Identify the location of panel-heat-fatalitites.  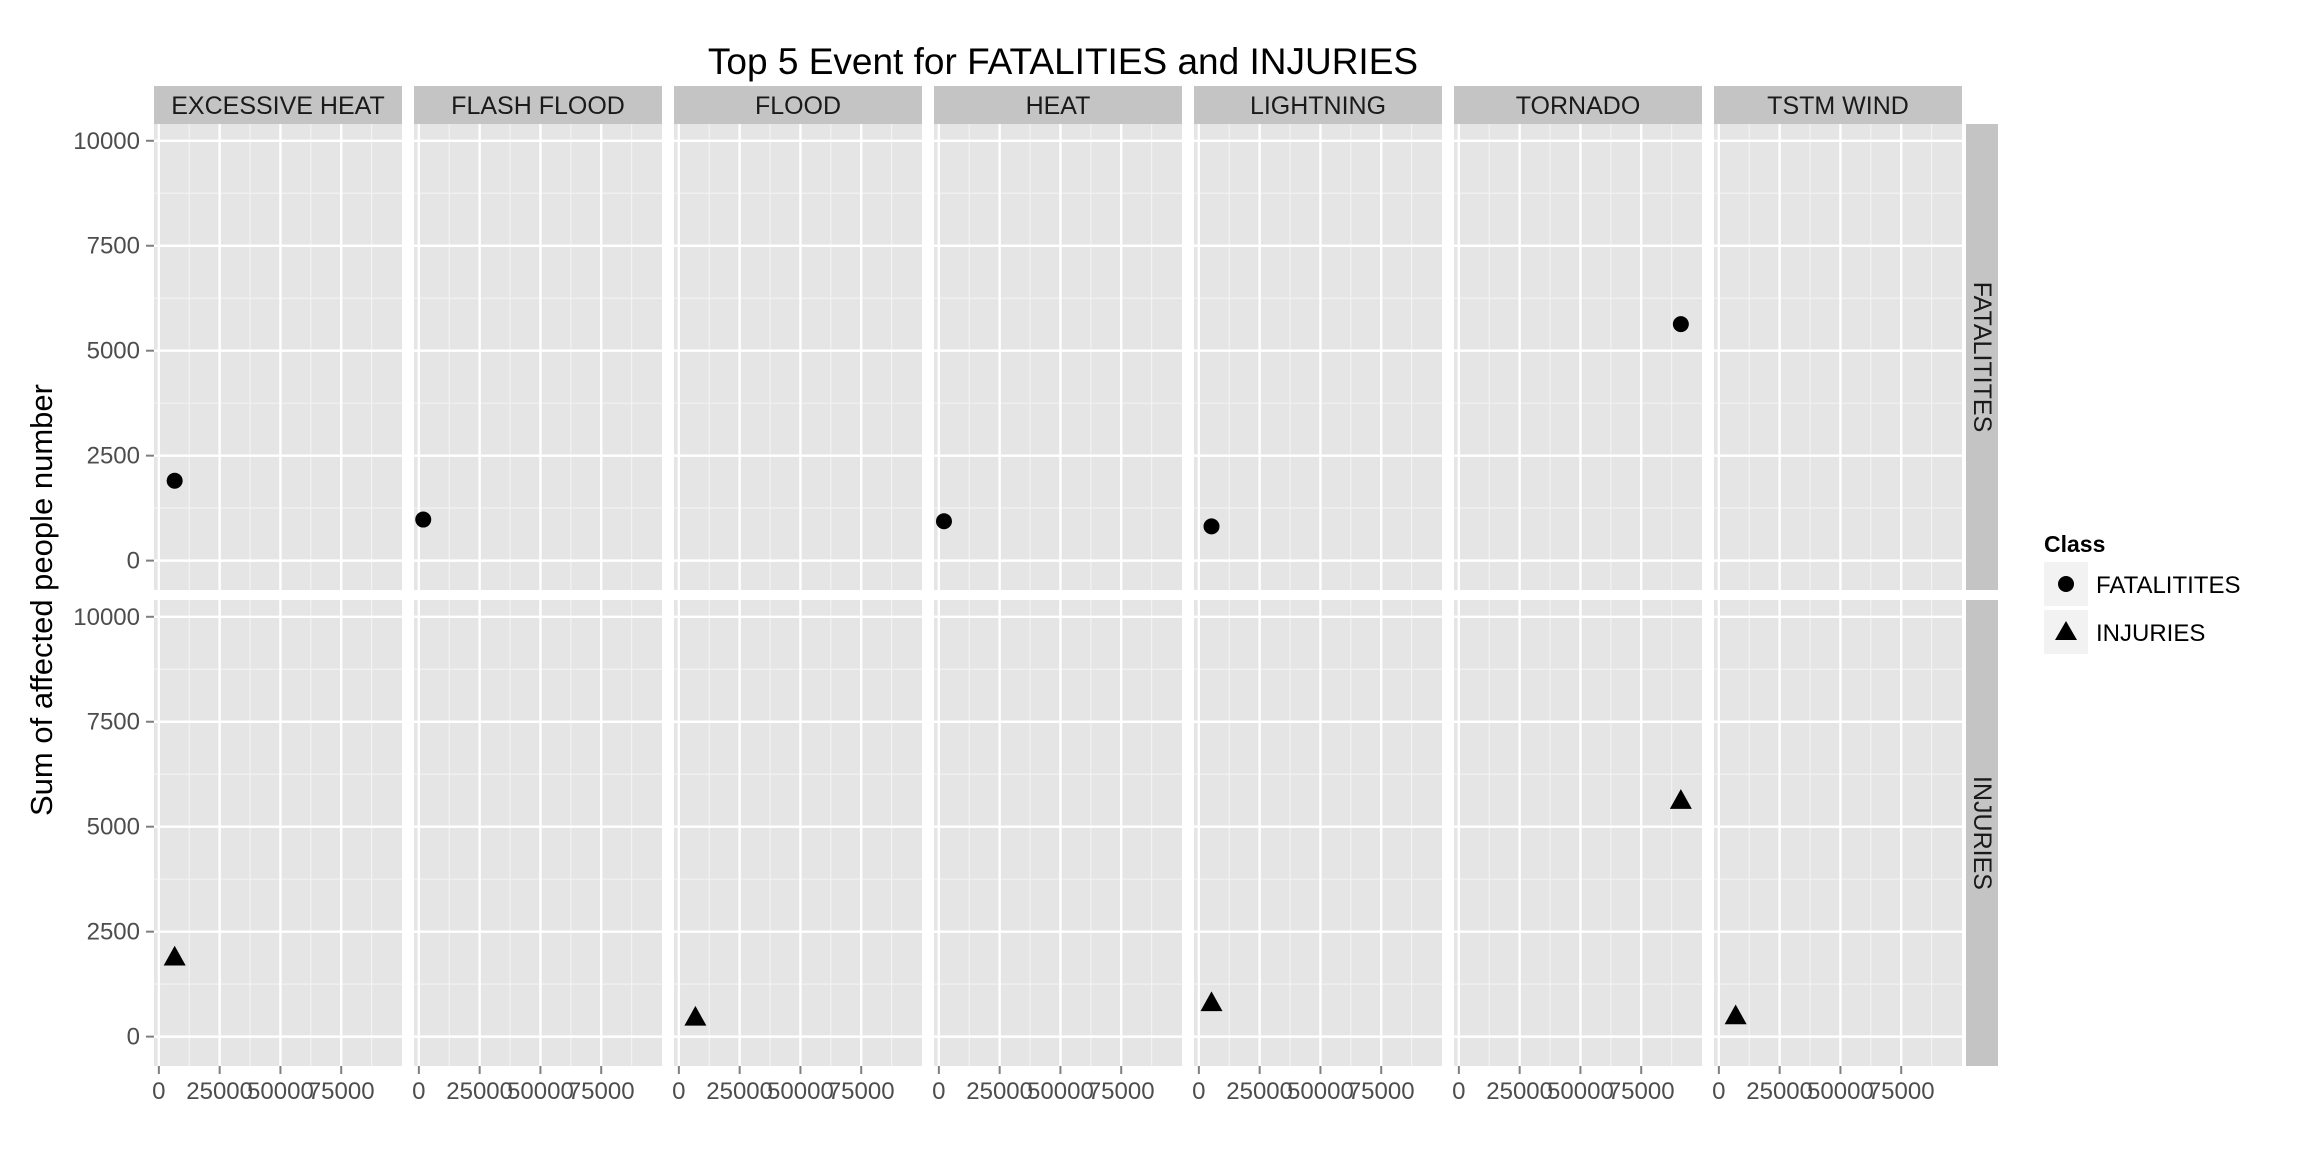
(1058, 357).